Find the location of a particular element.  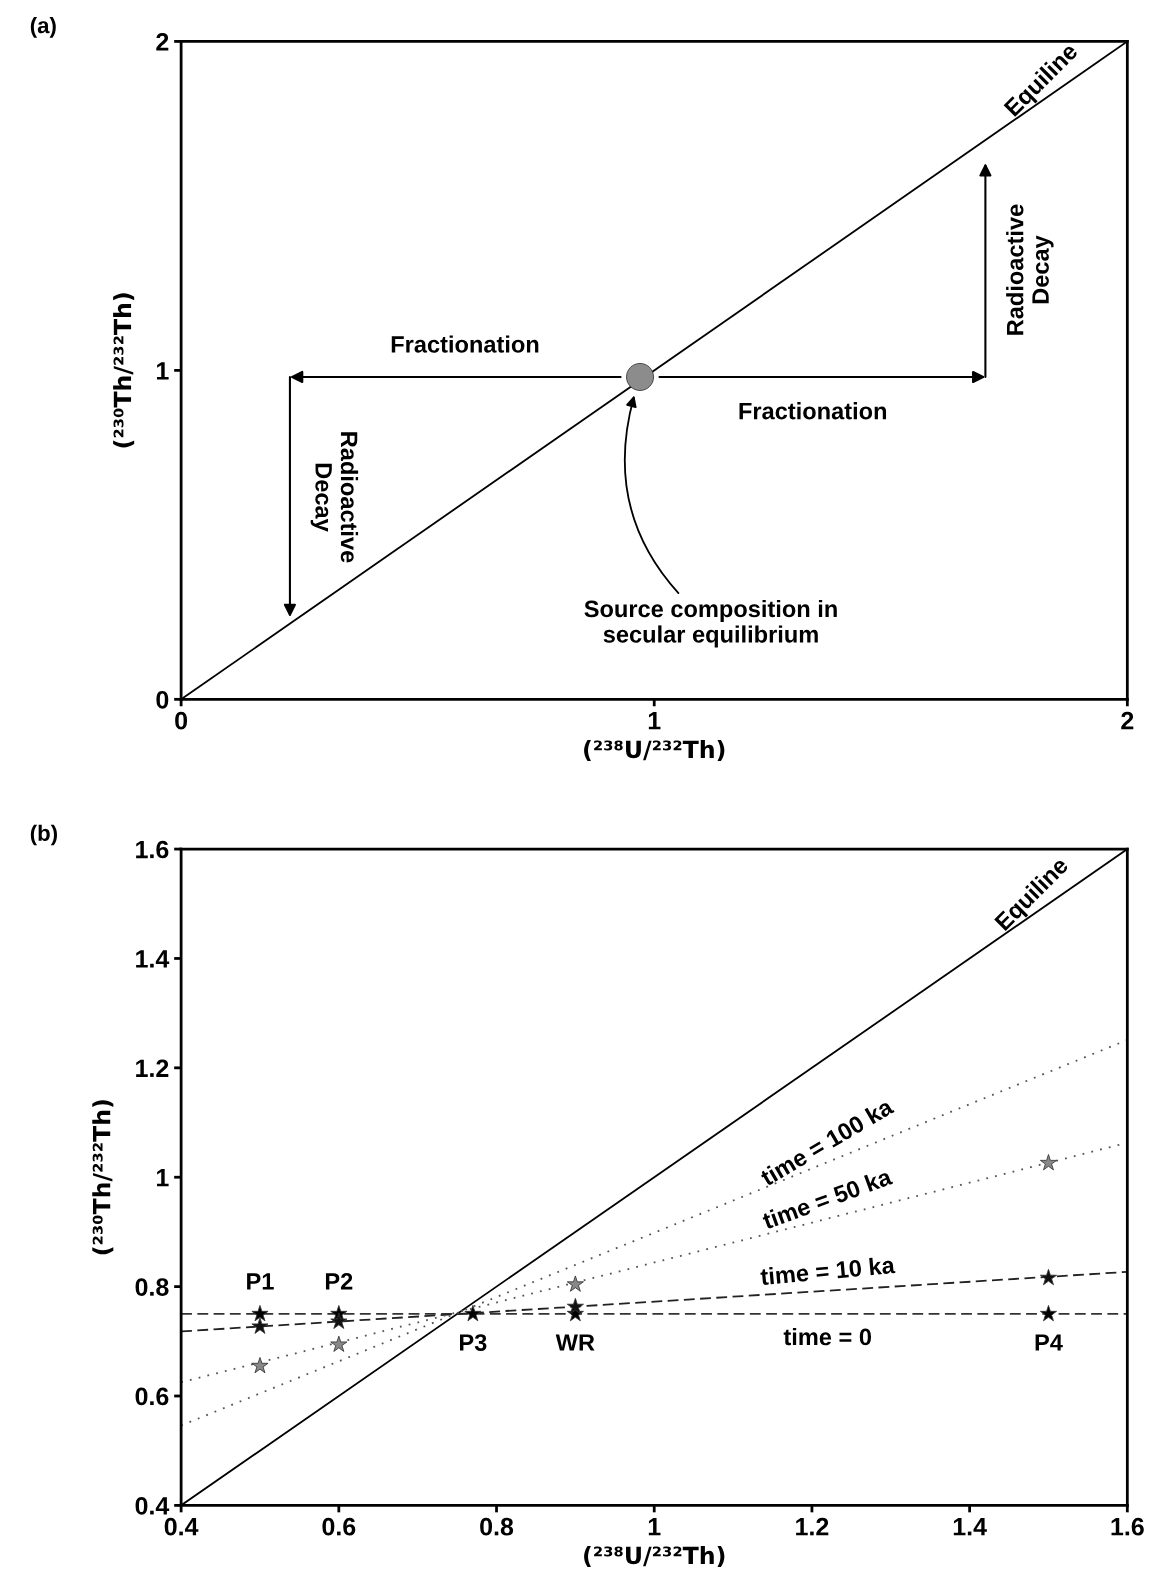

annotation: P2 is located at coordinates (339, 1281).